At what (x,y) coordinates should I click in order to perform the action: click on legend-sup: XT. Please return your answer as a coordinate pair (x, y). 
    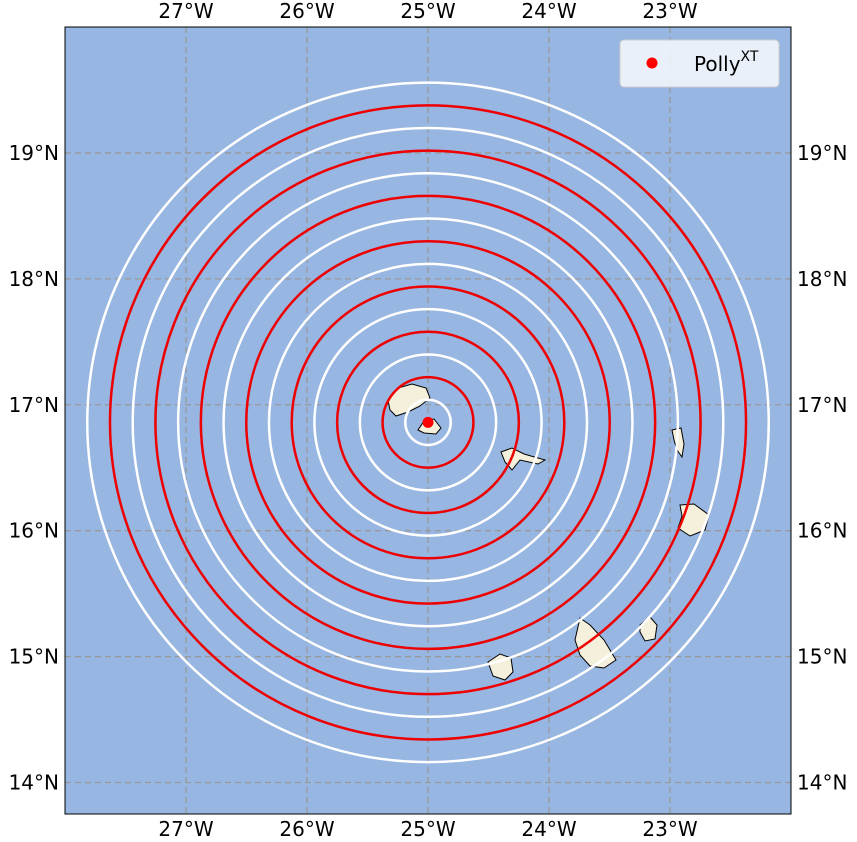
    Looking at the image, I should click on (750, 57).